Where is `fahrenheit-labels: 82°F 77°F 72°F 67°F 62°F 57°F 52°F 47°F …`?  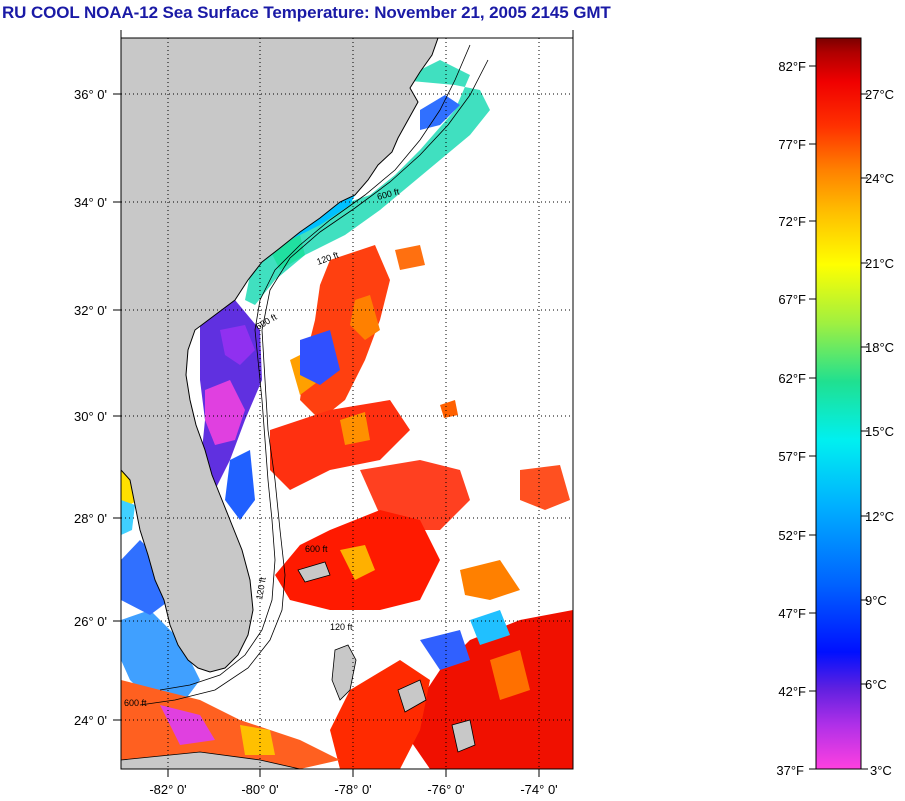 fahrenheit-labels: 82°F 77°F 72°F 67°F 62°F 57°F 52°F 47°F … is located at coordinates (791, 418).